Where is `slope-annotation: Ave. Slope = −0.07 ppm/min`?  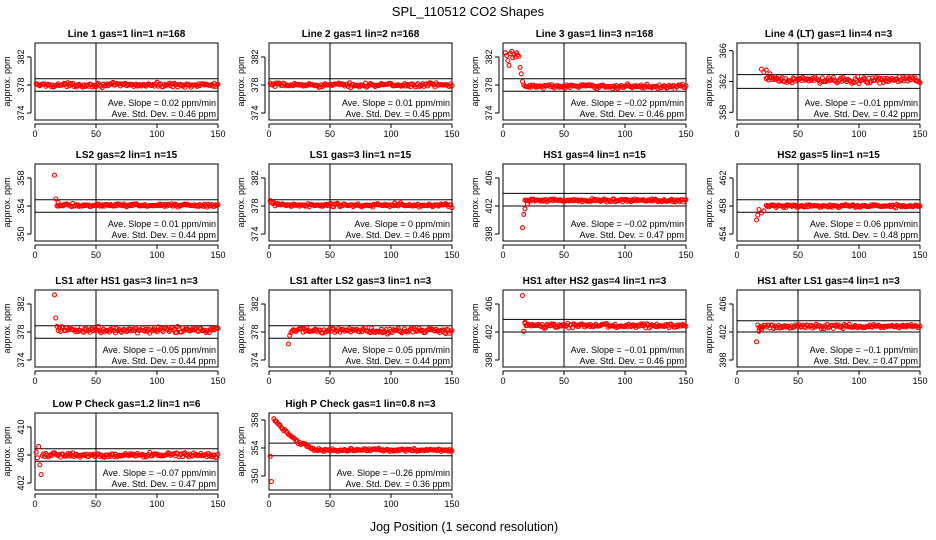
slope-annotation: Ave. Slope = −0.07 ppm/min is located at coordinates (159, 473).